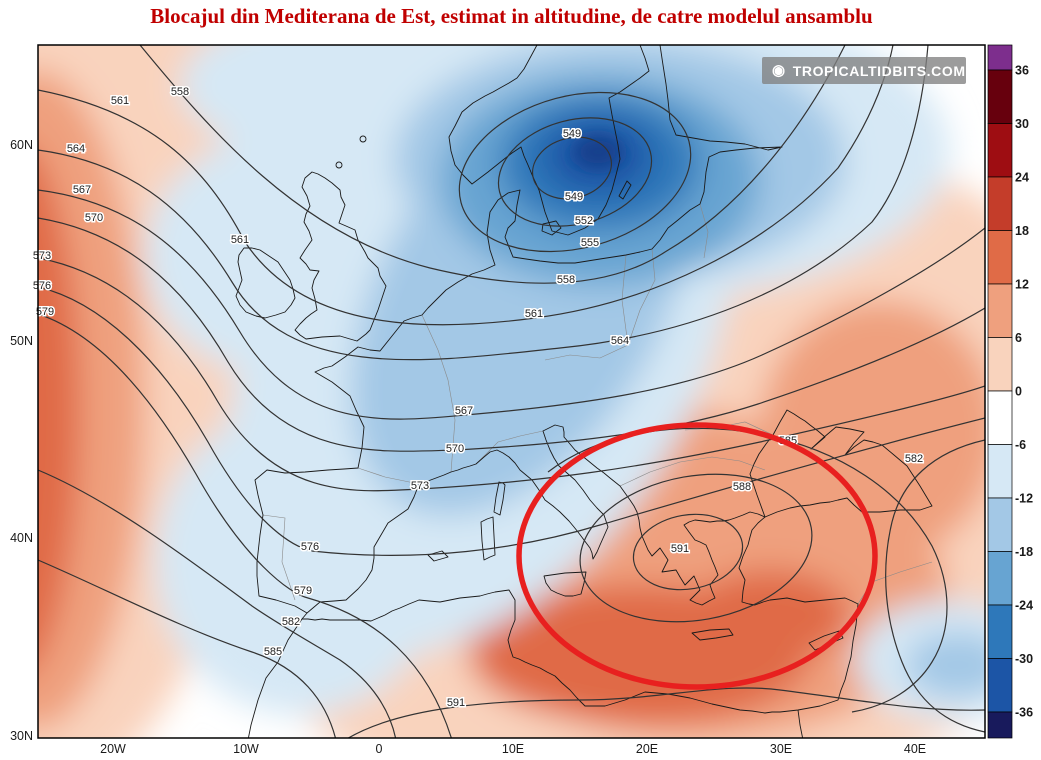  Describe the element at coordinates (647, 749) in the screenshot. I see `lon-label: 20E` at that location.